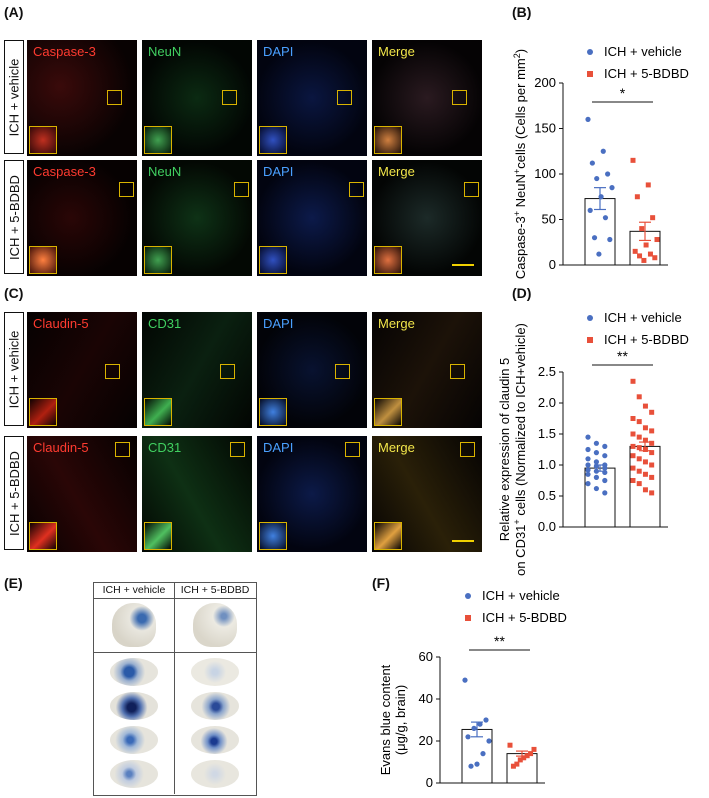  What do you see at coordinates (197, 98) in the screenshot?
I see `micrograph-neun-vehicle: NeuN` at bounding box center [197, 98].